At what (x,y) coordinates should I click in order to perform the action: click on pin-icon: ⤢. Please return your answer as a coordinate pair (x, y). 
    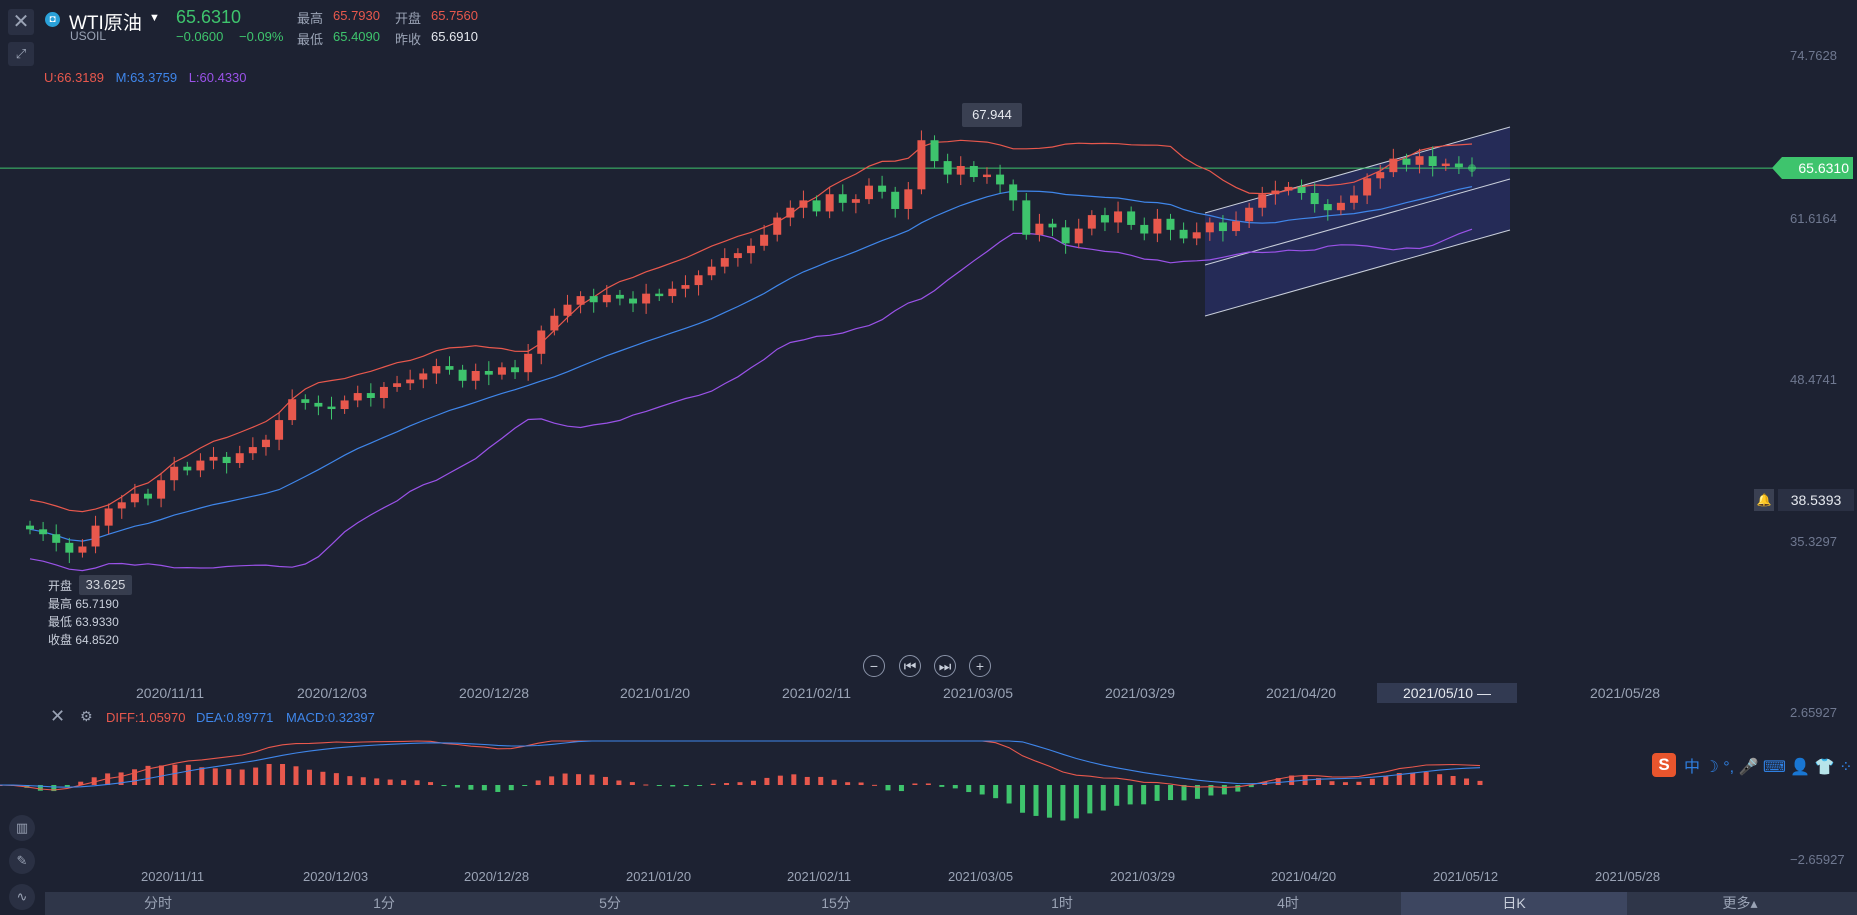
    Looking at the image, I should click on (21, 54).